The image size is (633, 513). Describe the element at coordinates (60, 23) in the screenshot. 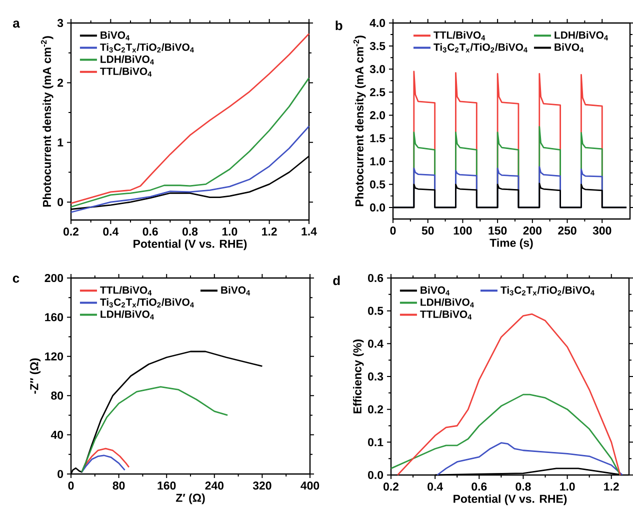

I see `y-tick-label: 3` at that location.